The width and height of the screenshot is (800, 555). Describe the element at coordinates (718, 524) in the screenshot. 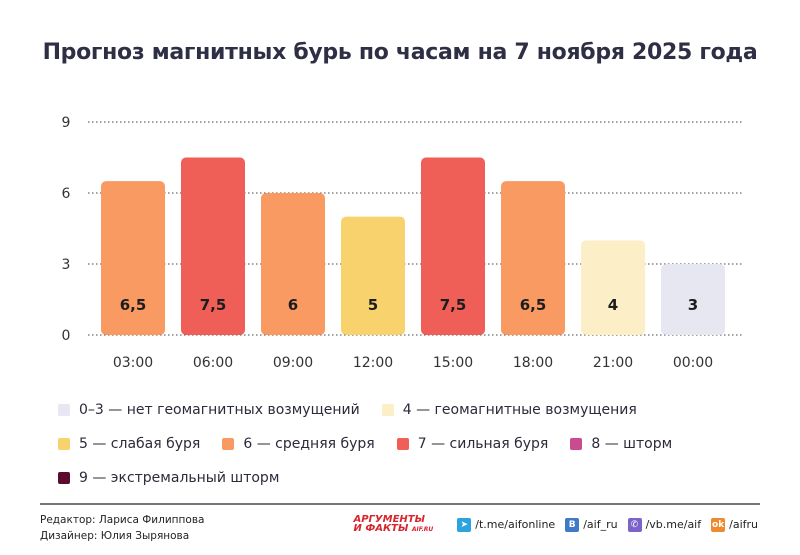

I see `odnoklassniki-icon: ok` at that location.